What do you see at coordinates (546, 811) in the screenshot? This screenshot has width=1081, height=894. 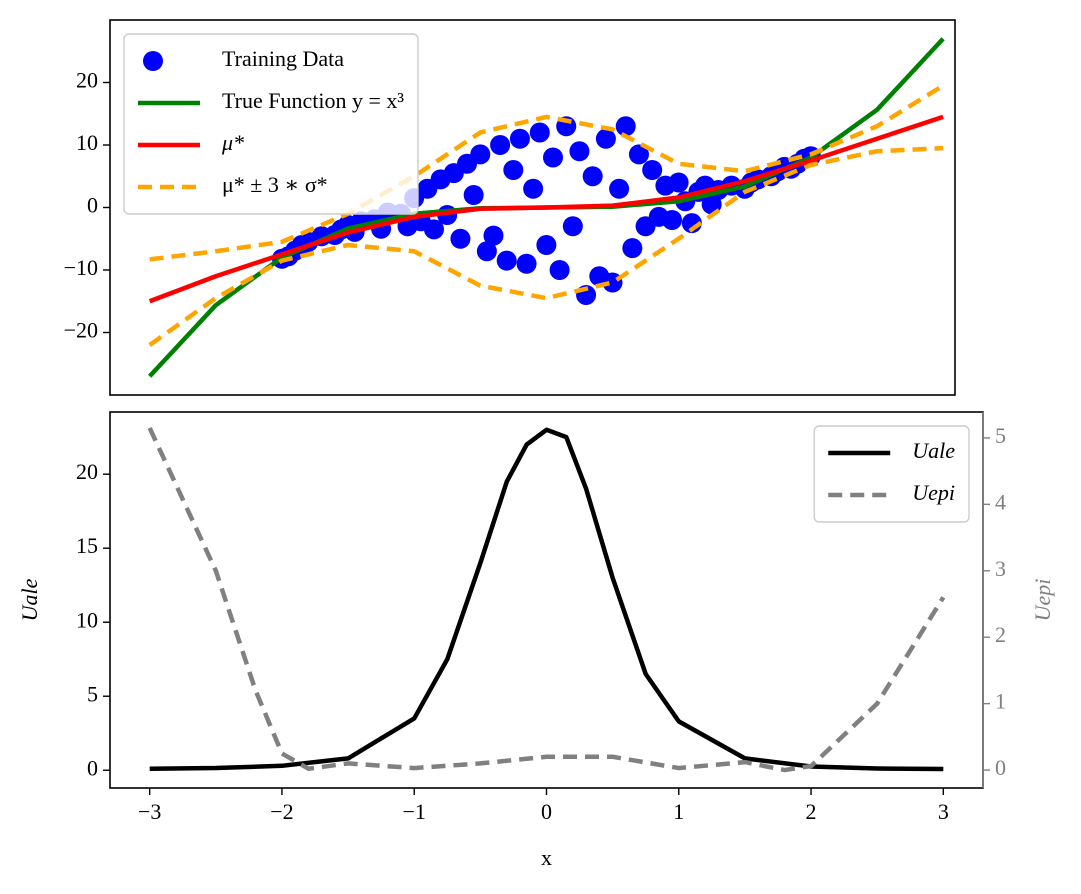 I see `x-tick-label: 0` at bounding box center [546, 811].